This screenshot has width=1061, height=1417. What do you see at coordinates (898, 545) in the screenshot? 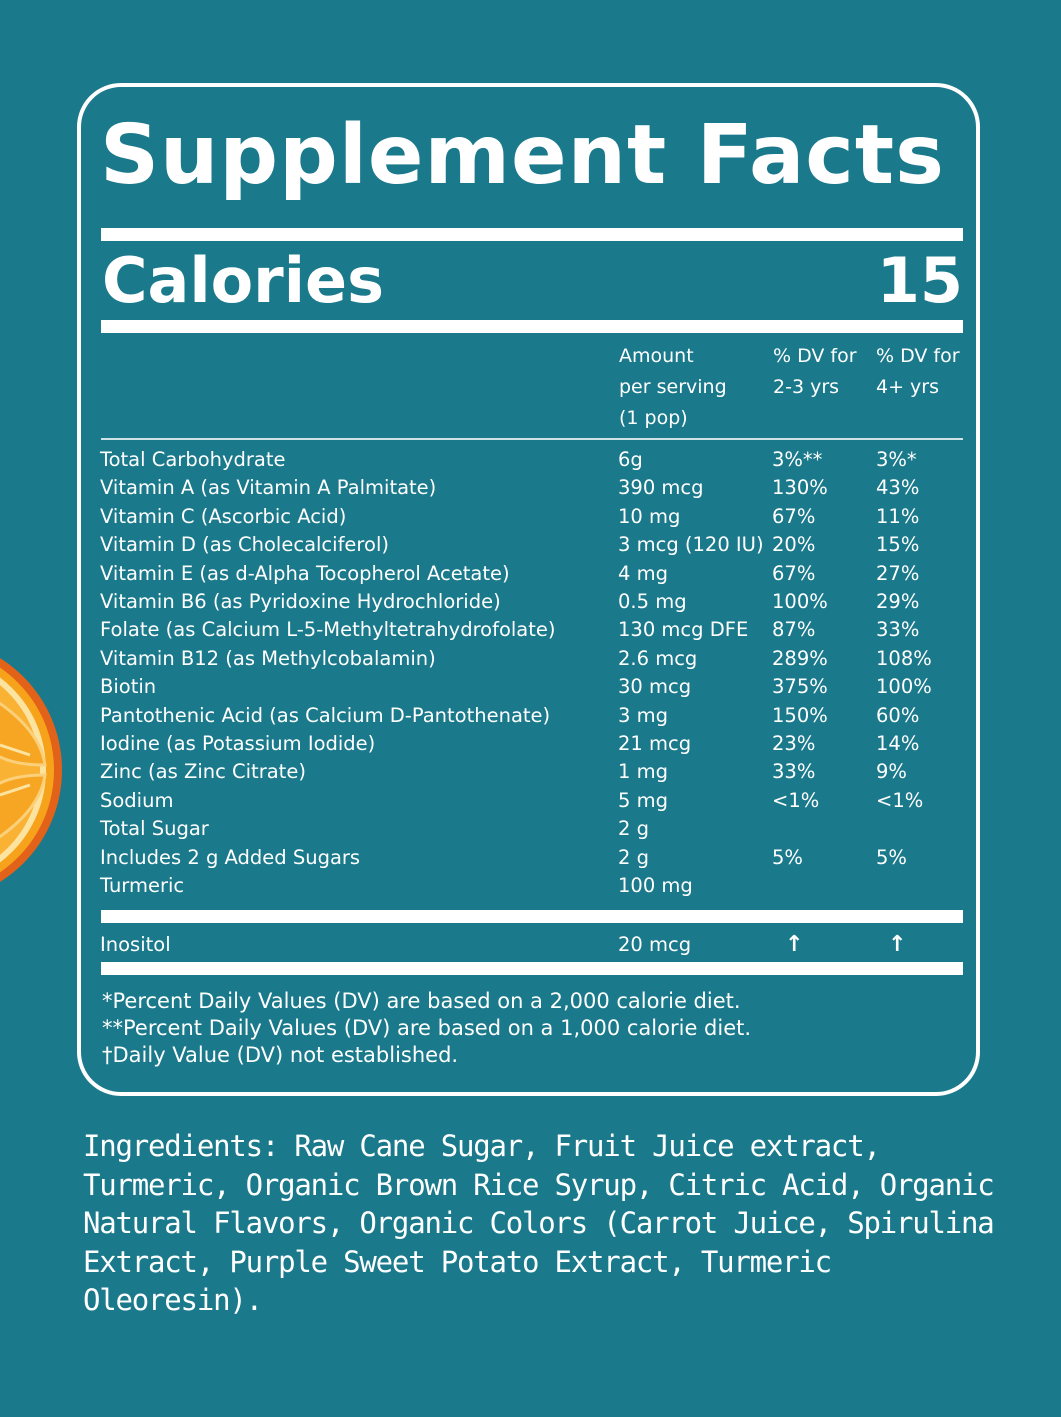
I see `dv-4-plus-yrs: 15%` at bounding box center [898, 545].